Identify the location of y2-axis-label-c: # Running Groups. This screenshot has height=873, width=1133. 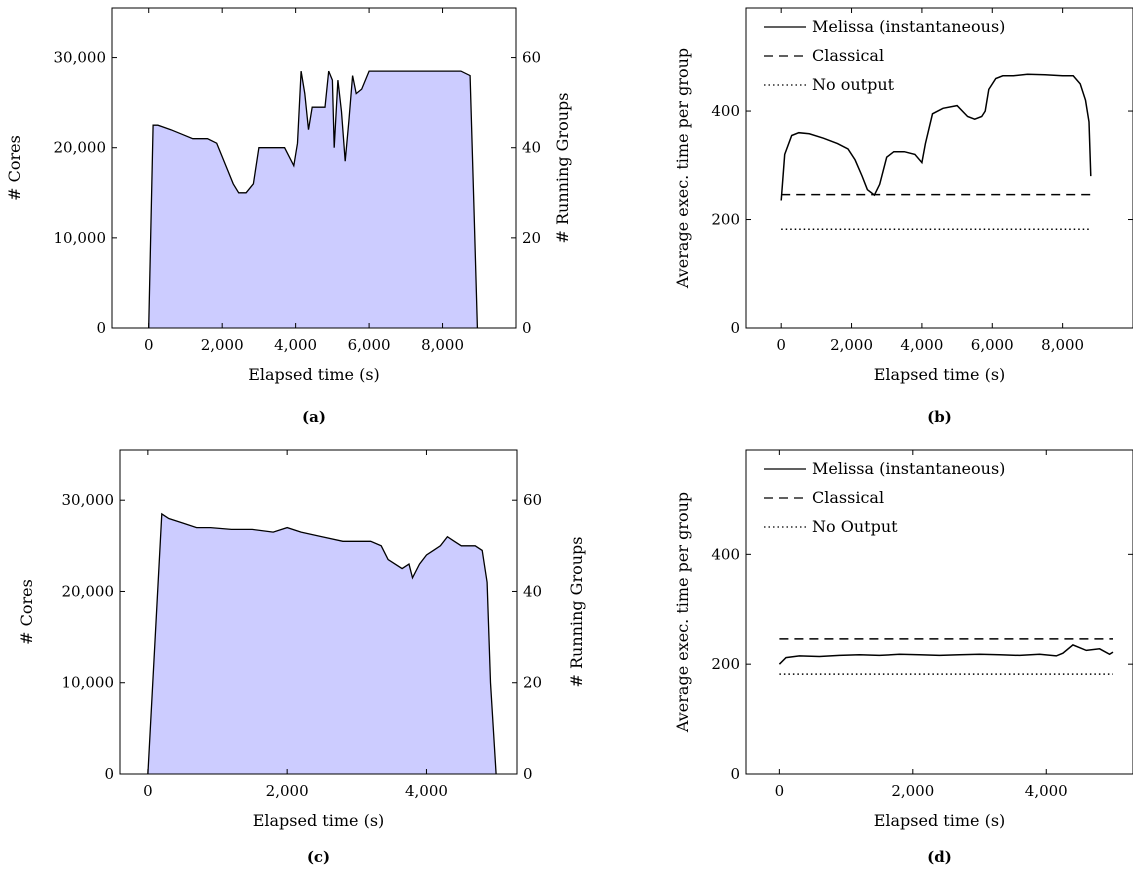
(576, 611).